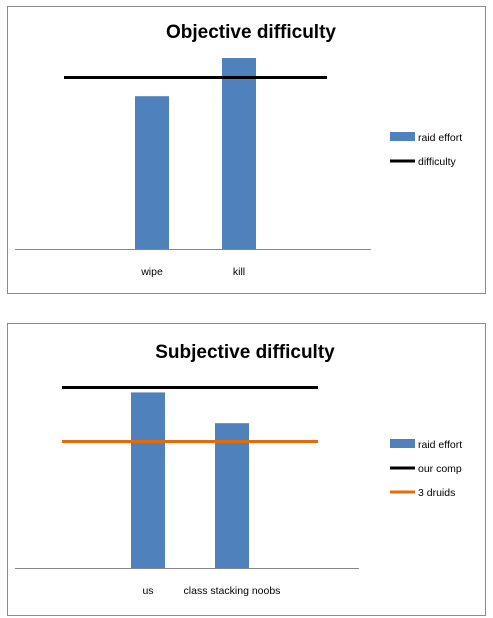  What do you see at coordinates (239, 272) in the screenshot?
I see `x-tick-label: kill` at bounding box center [239, 272].